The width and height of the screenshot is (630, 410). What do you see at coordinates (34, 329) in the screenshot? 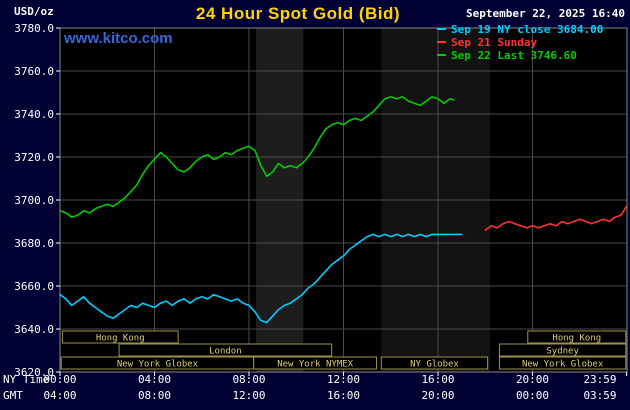
I see `y-axis-tick-label: 3640.0` at bounding box center [34, 329].